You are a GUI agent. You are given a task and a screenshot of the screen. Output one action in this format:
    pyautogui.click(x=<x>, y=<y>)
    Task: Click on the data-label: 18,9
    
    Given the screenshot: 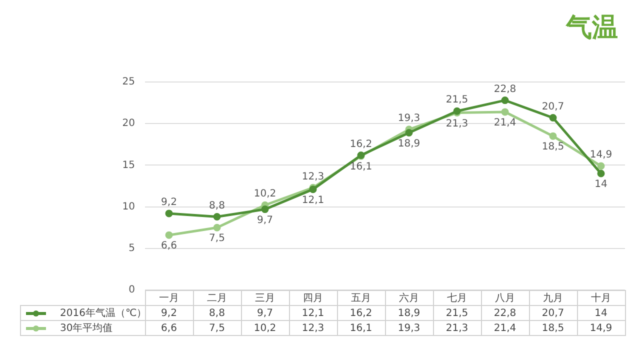 What is the action you would take?
    pyautogui.click(x=409, y=314)
    